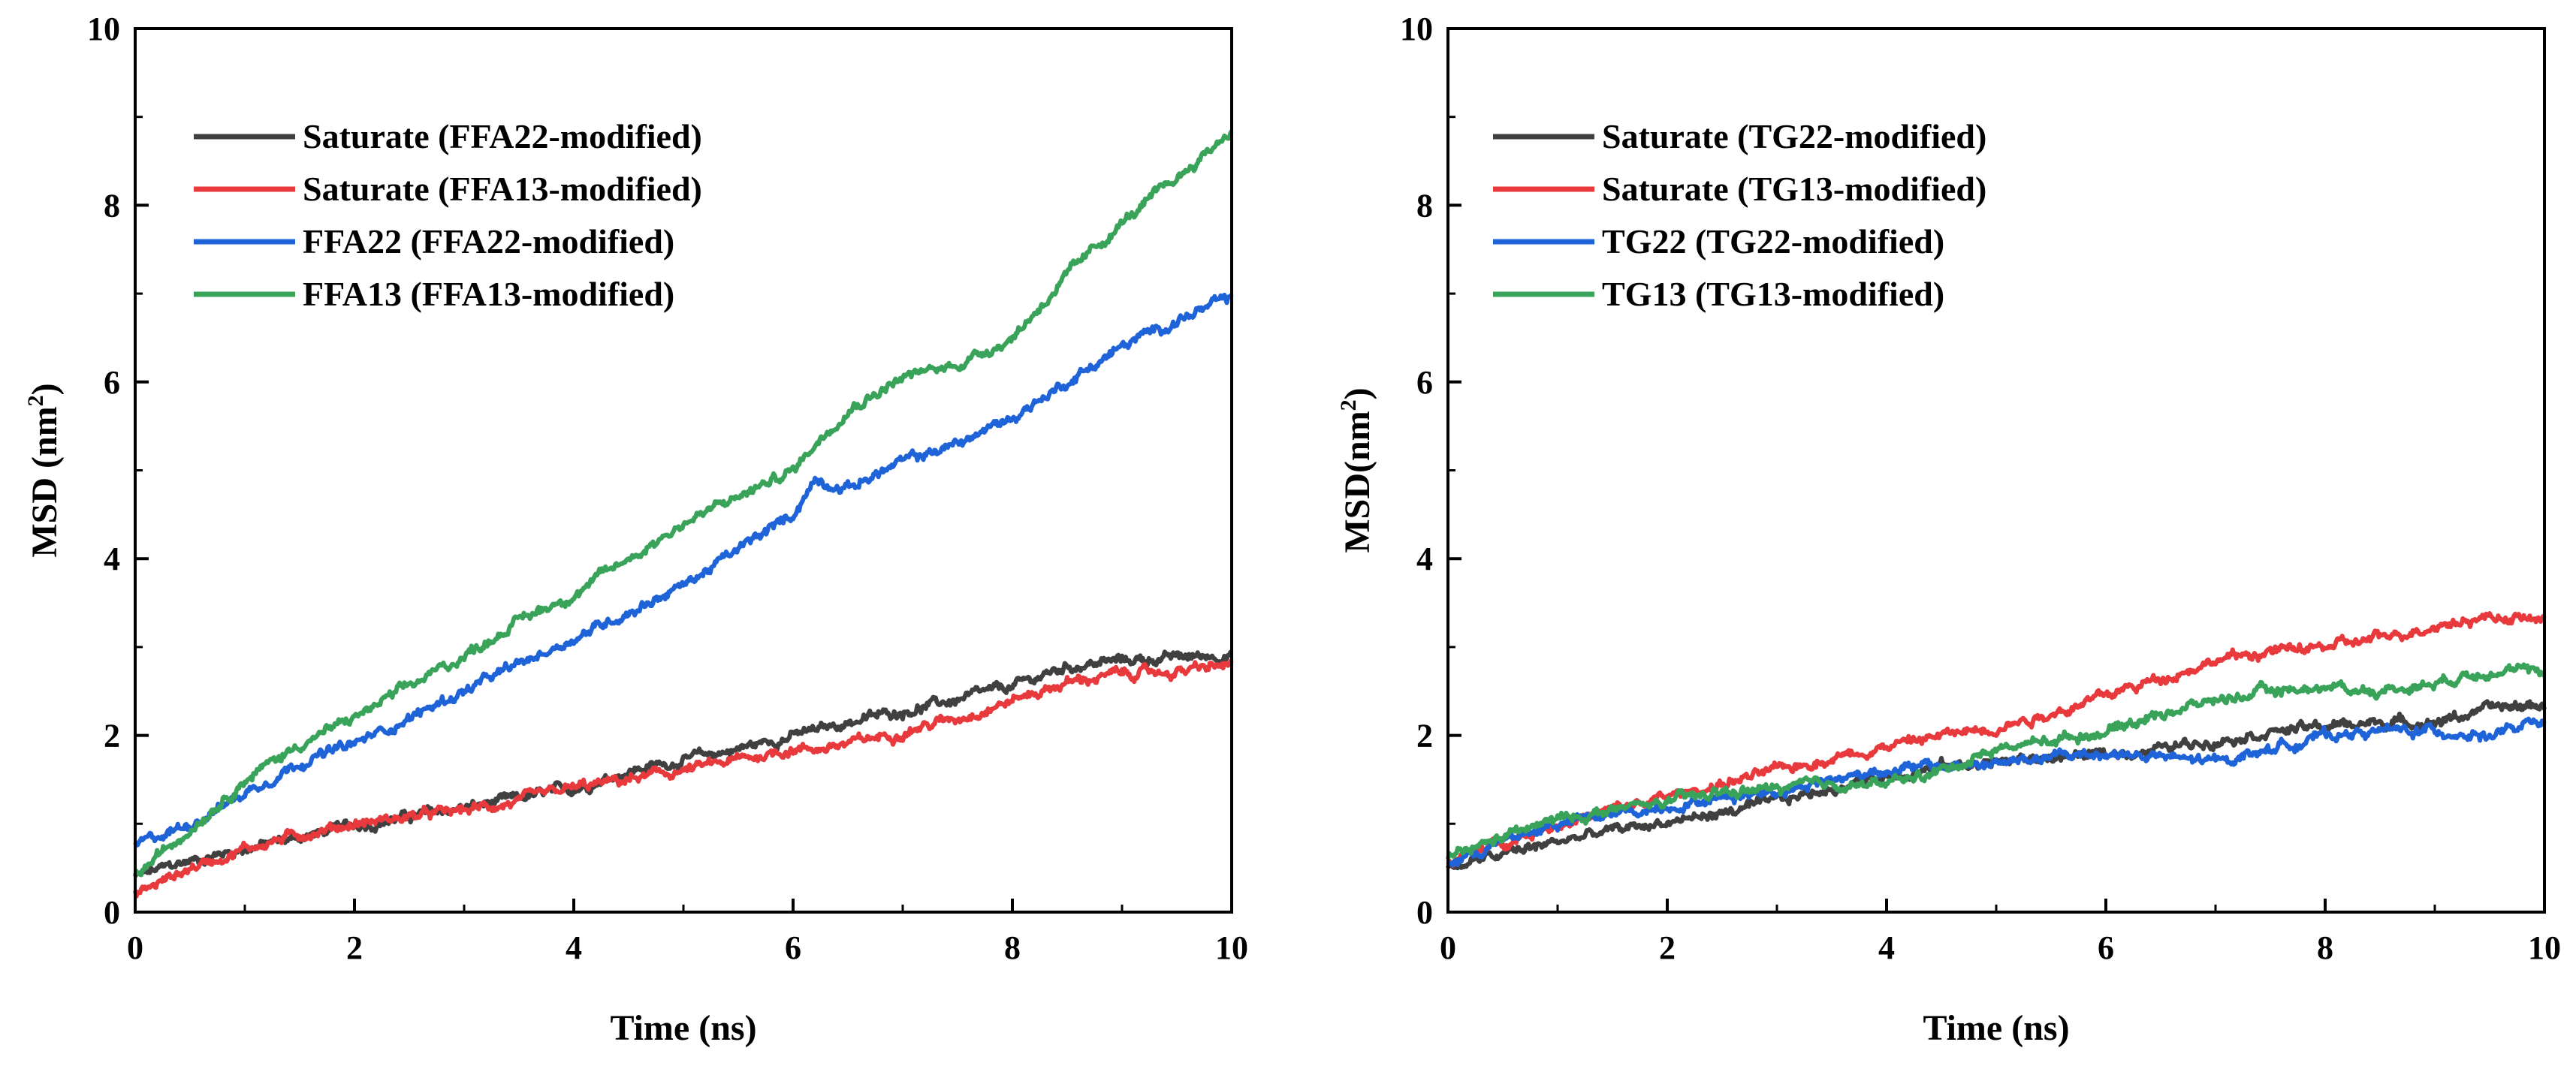 This screenshot has width=2576, height=1066. Describe the element at coordinates (1773, 241) in the screenshot. I see `legend-label: TG22 (TG22-modified)` at that location.